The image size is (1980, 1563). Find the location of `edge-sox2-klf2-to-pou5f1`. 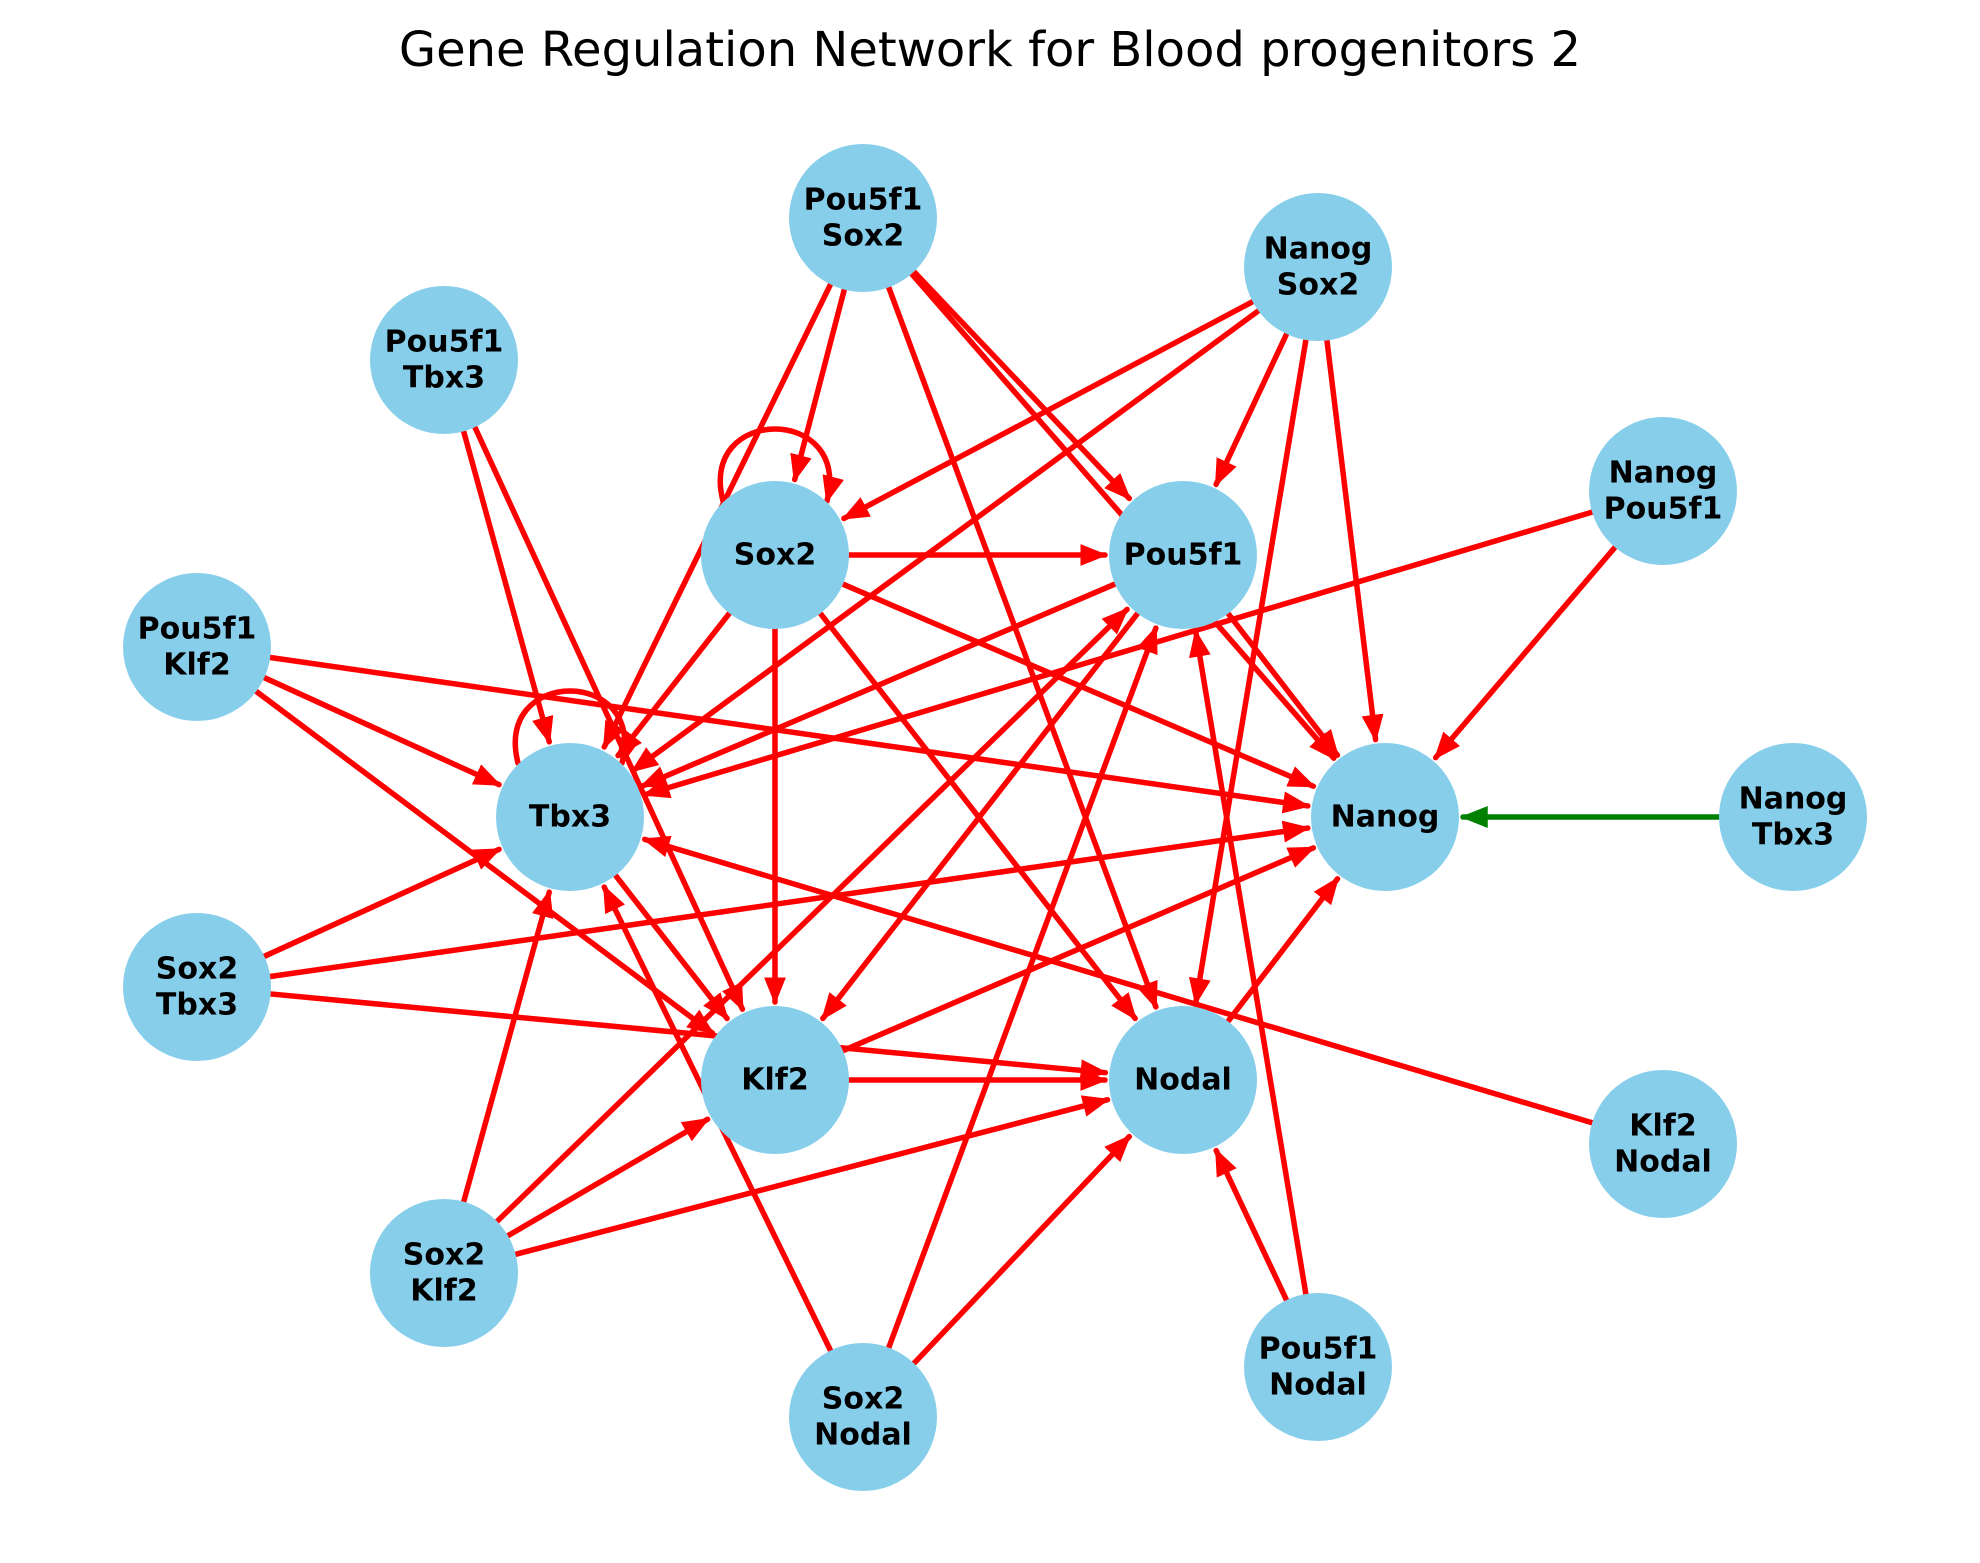

edge-sox2-klf2-to-pou5f1 is located at coordinates (812, 915).